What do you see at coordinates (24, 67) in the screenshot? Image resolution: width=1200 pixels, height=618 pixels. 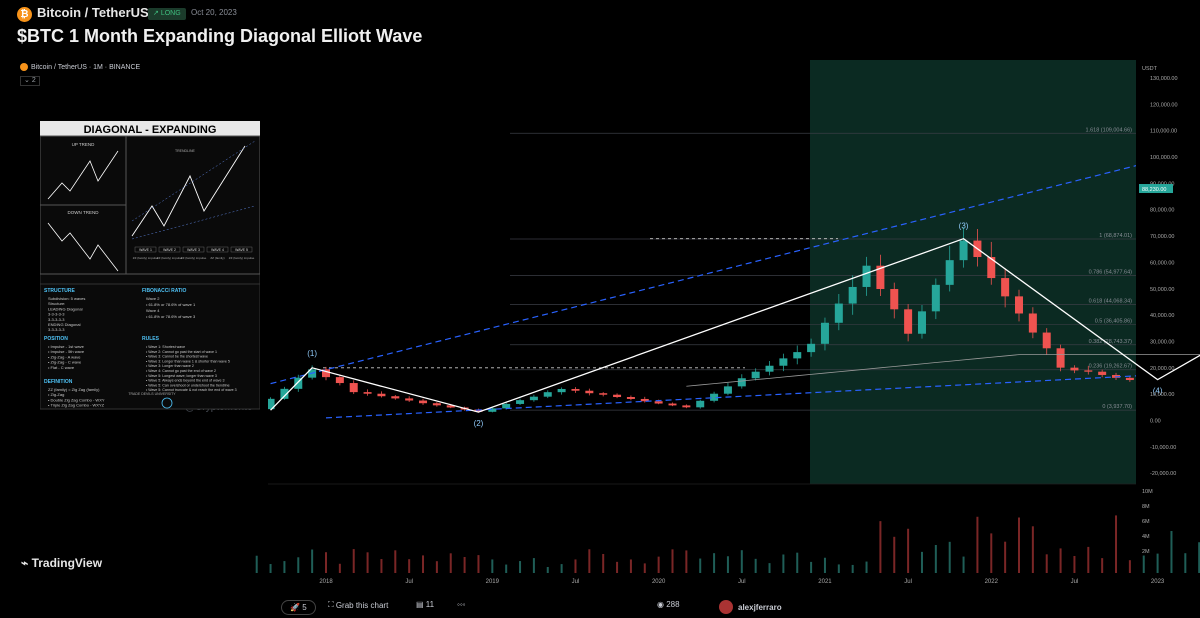 I see `bitcoin-small-icon` at bounding box center [24, 67].